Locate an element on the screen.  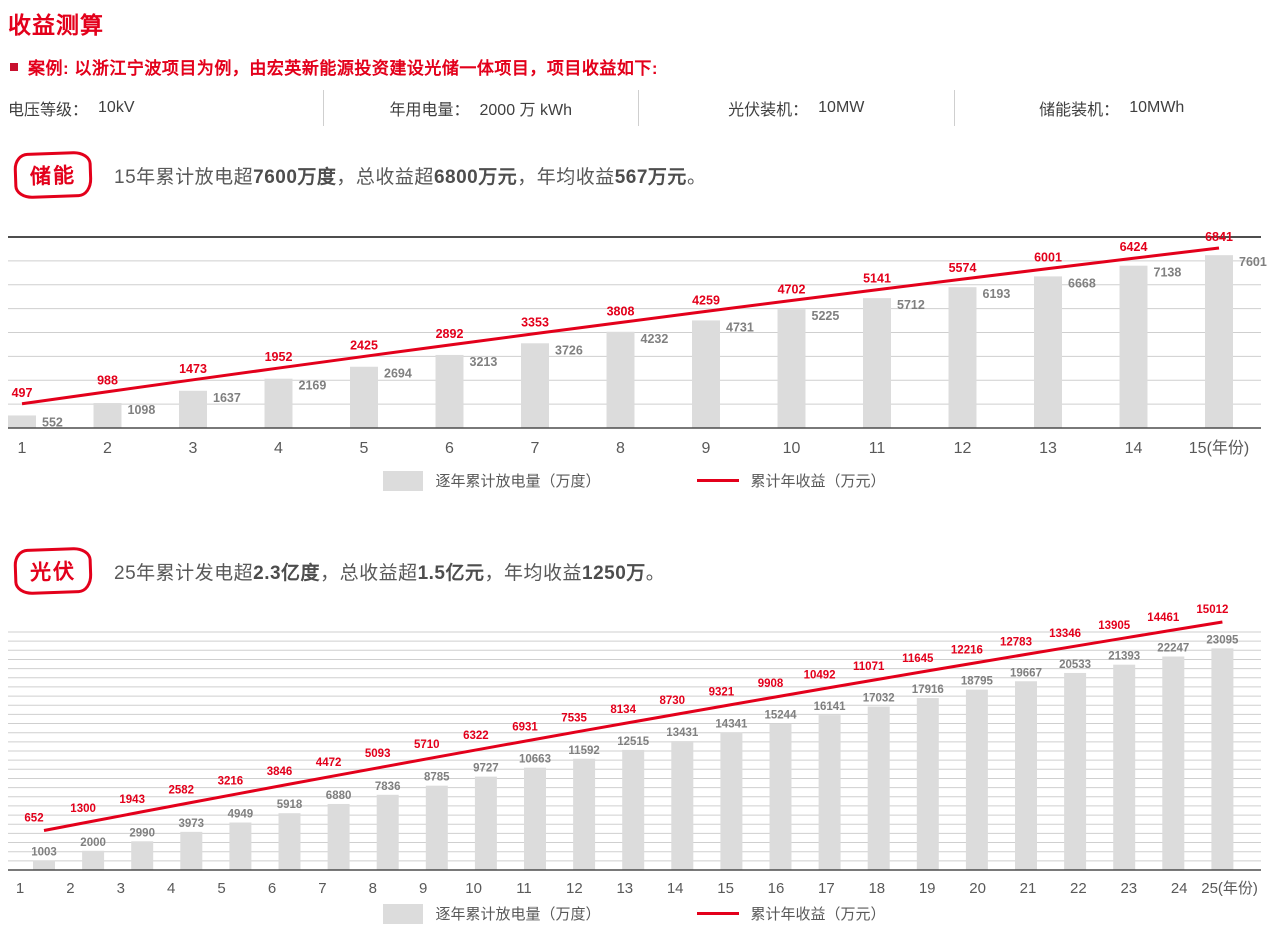
bar-value-label: 23095 is located at coordinates (1222, 640).